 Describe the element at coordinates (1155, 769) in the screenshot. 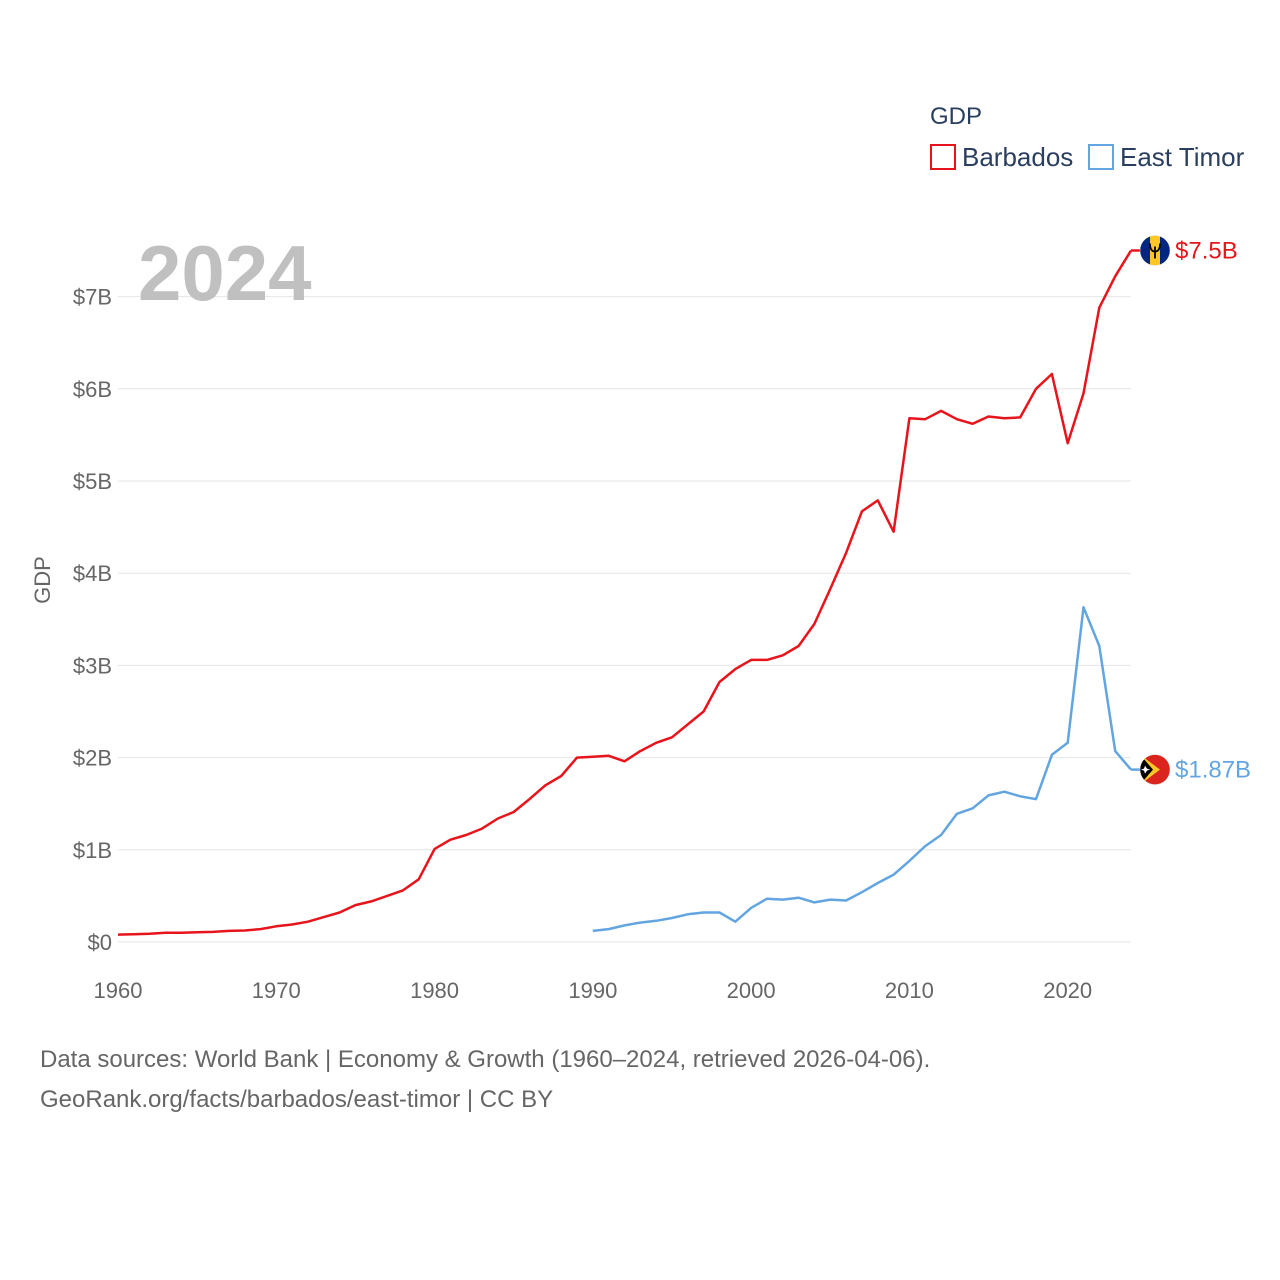

I see `east-timor-flag-icon` at that location.